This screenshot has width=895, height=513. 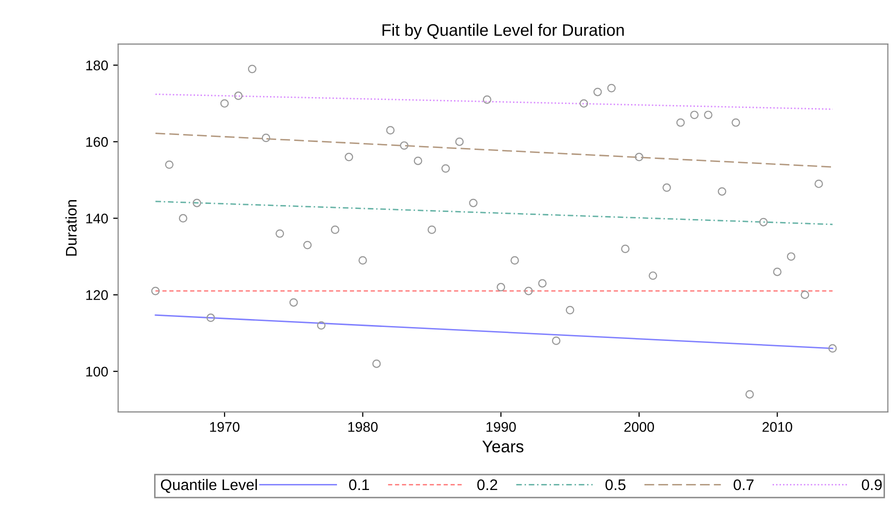 What do you see at coordinates (71, 228) in the screenshot?
I see `y-axis-title: Duration` at bounding box center [71, 228].